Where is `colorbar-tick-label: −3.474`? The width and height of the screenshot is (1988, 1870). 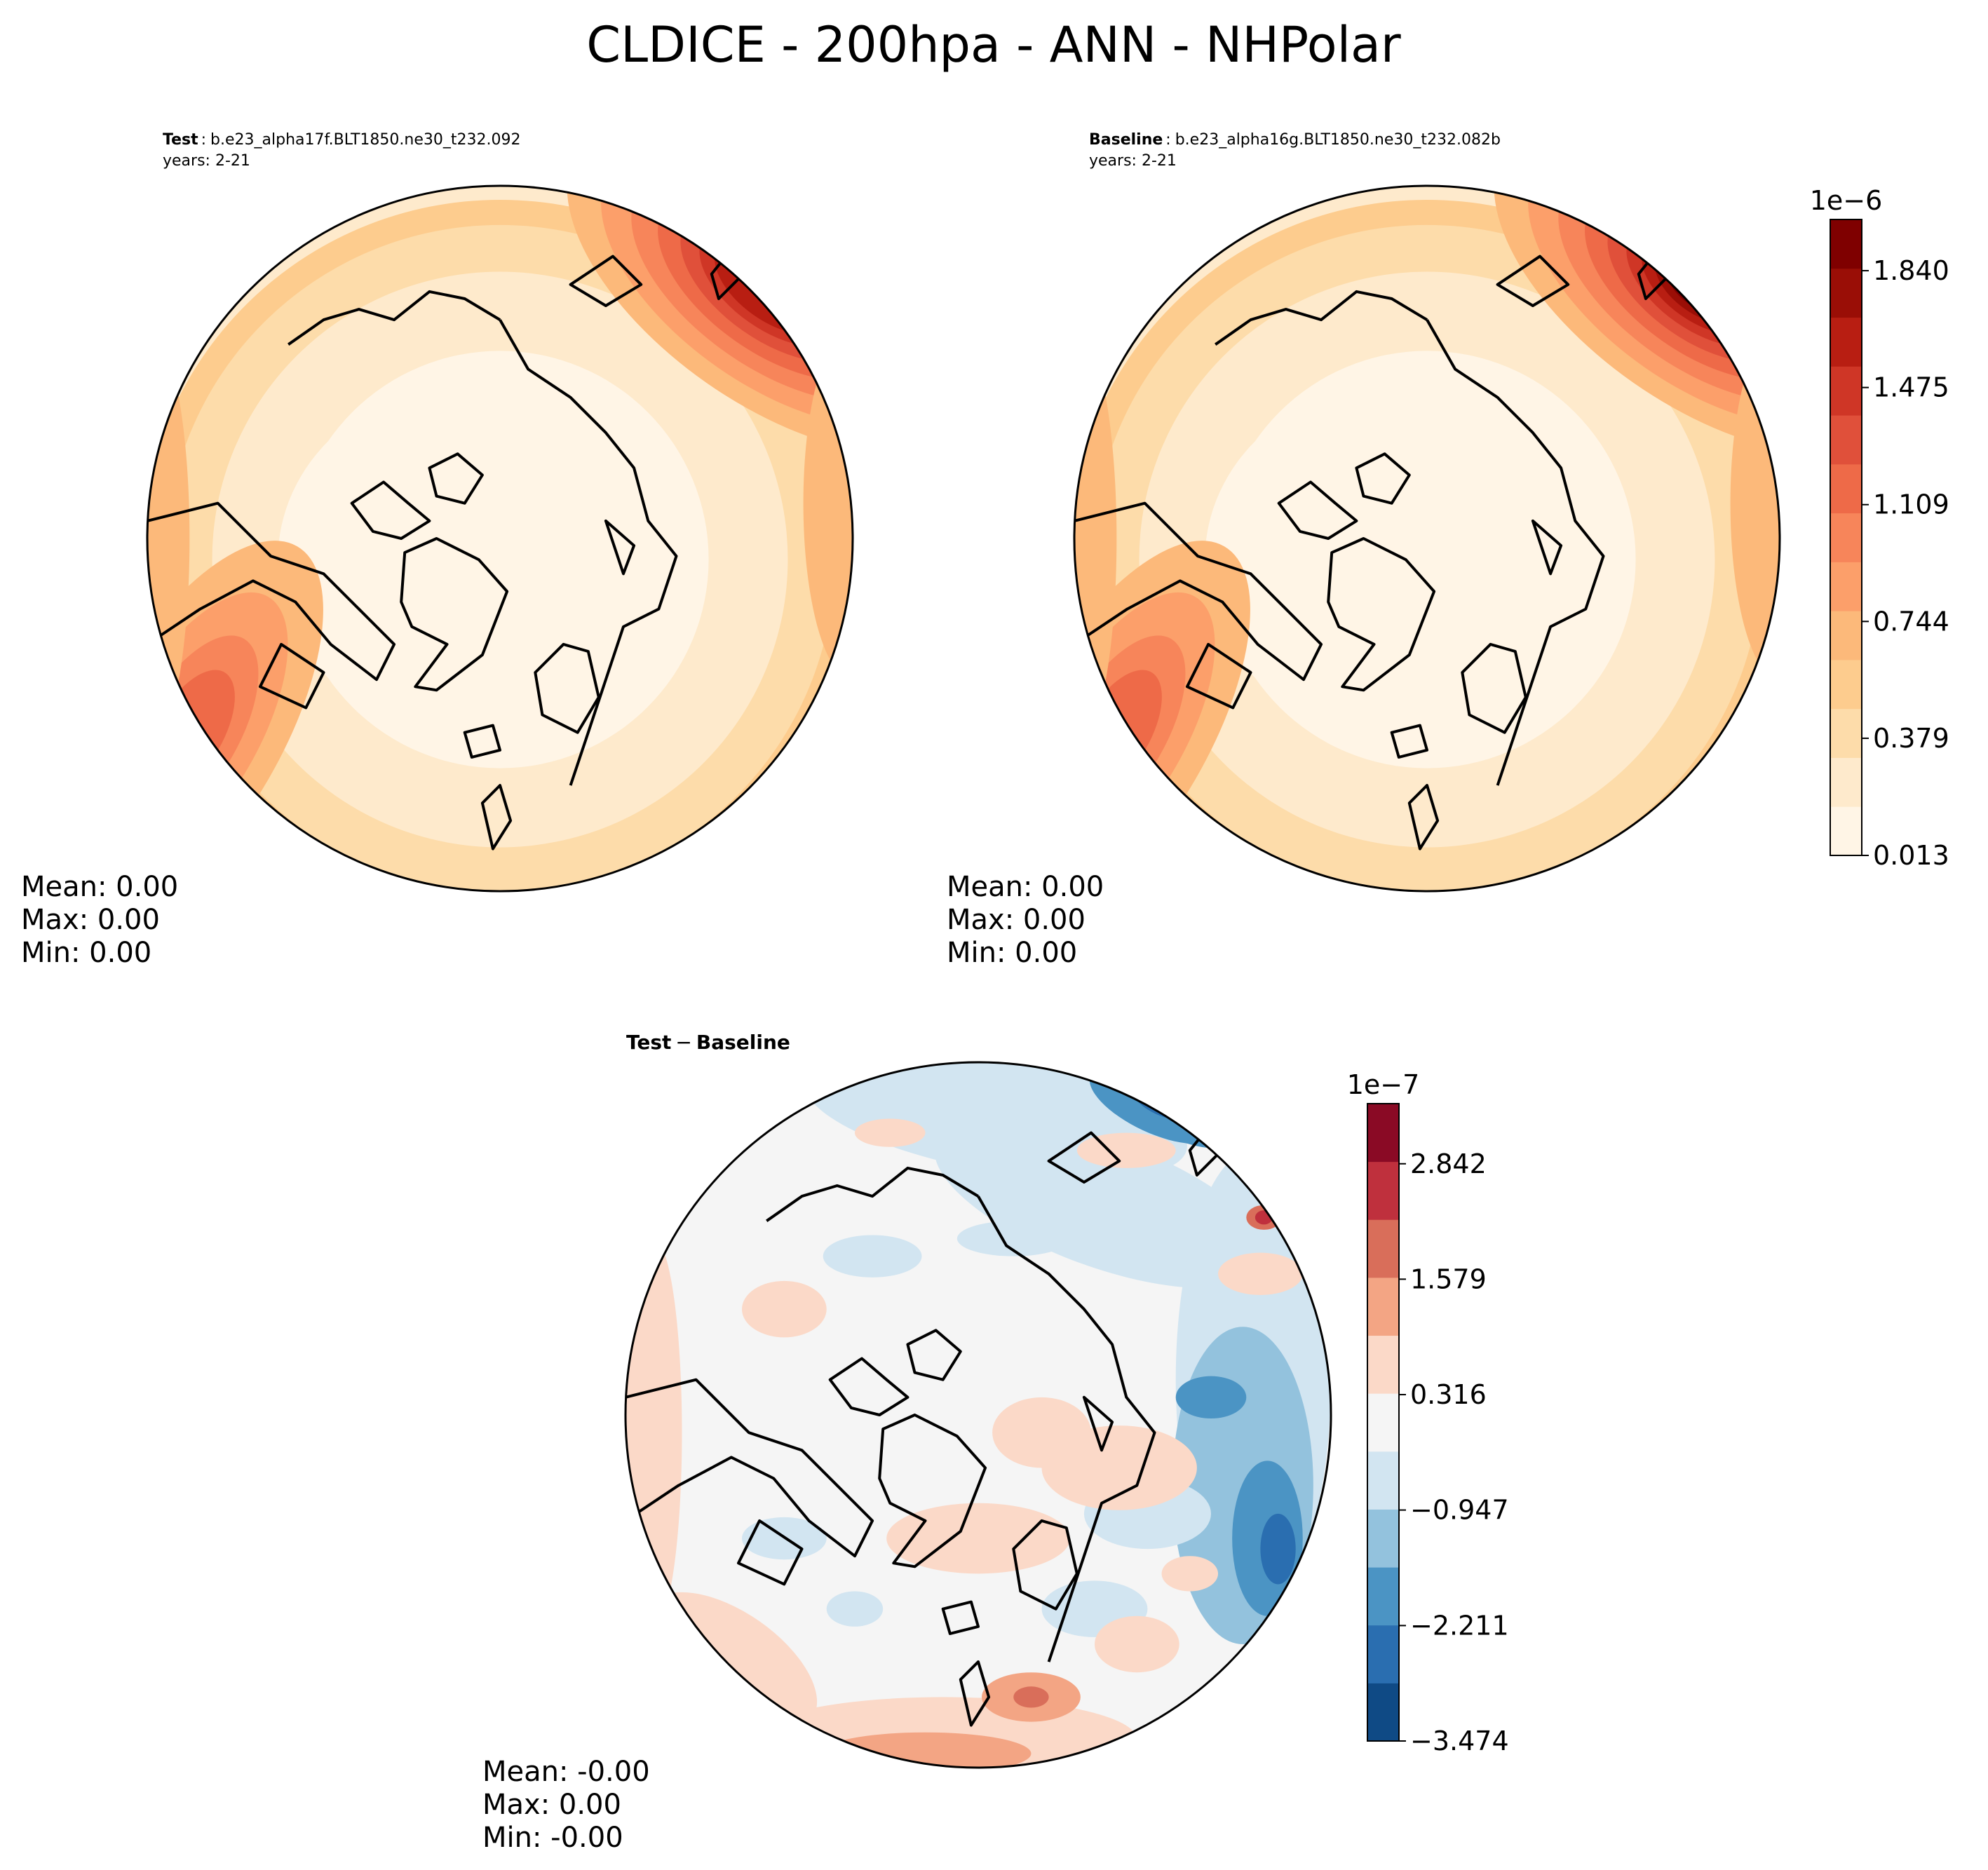
colorbar-tick-label: −3.474 is located at coordinates (1459, 1741).